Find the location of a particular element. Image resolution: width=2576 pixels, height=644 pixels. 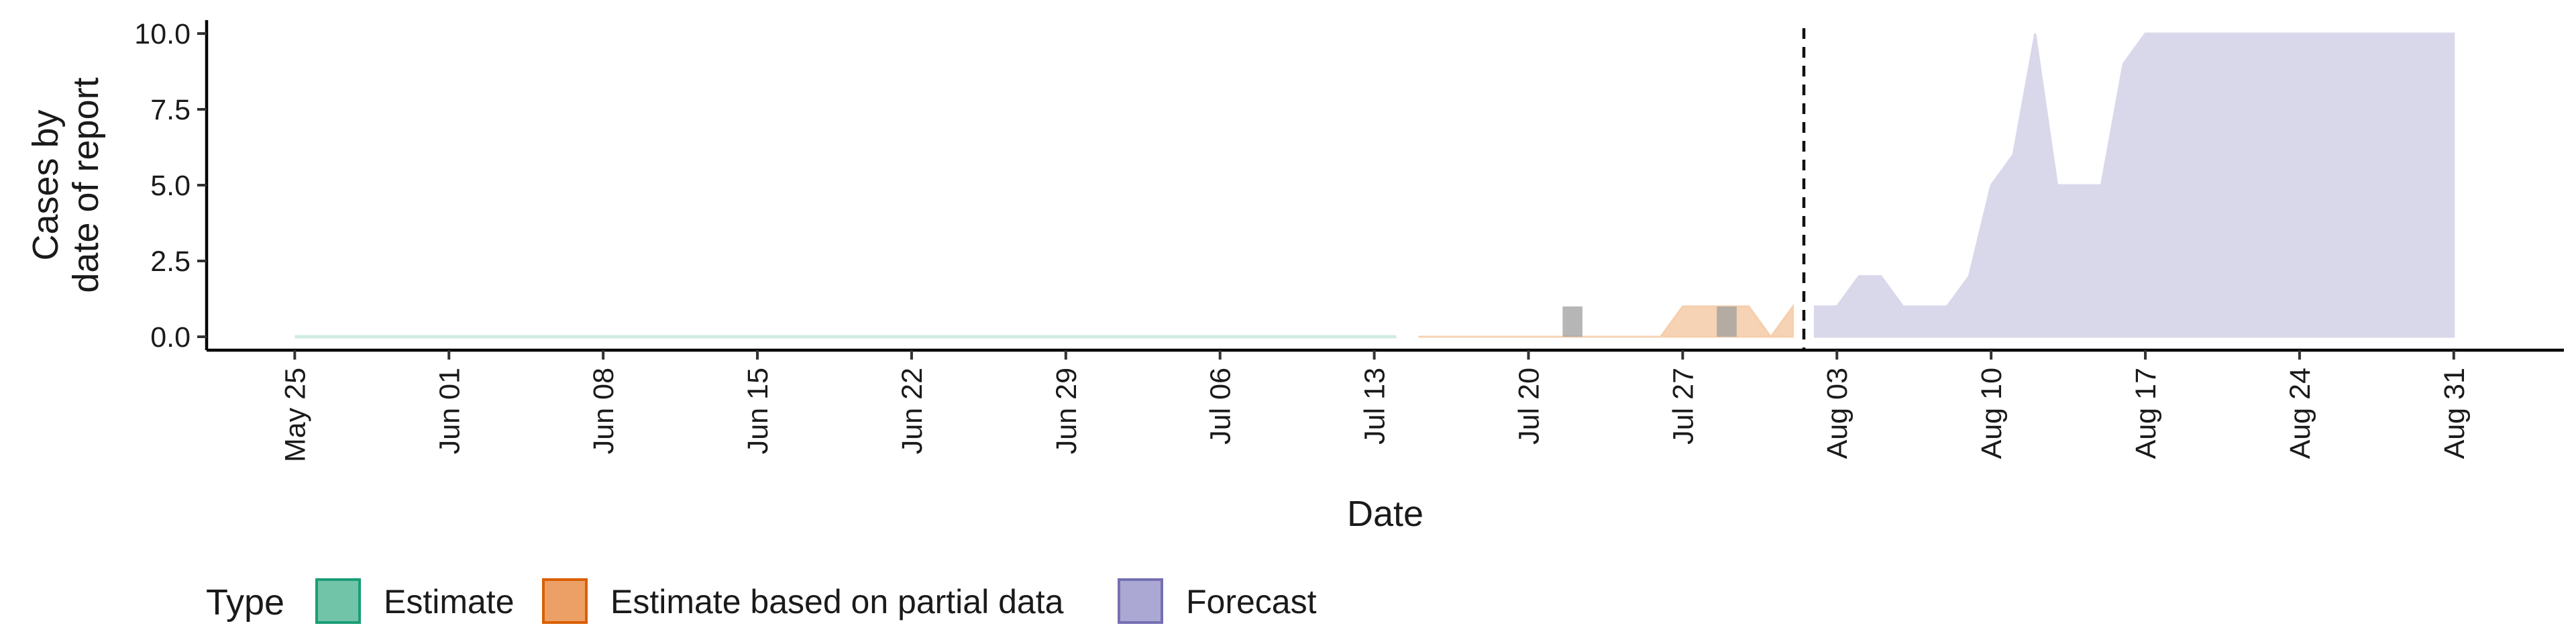

x-tick-label: Jun 01 is located at coordinates (449, 411).